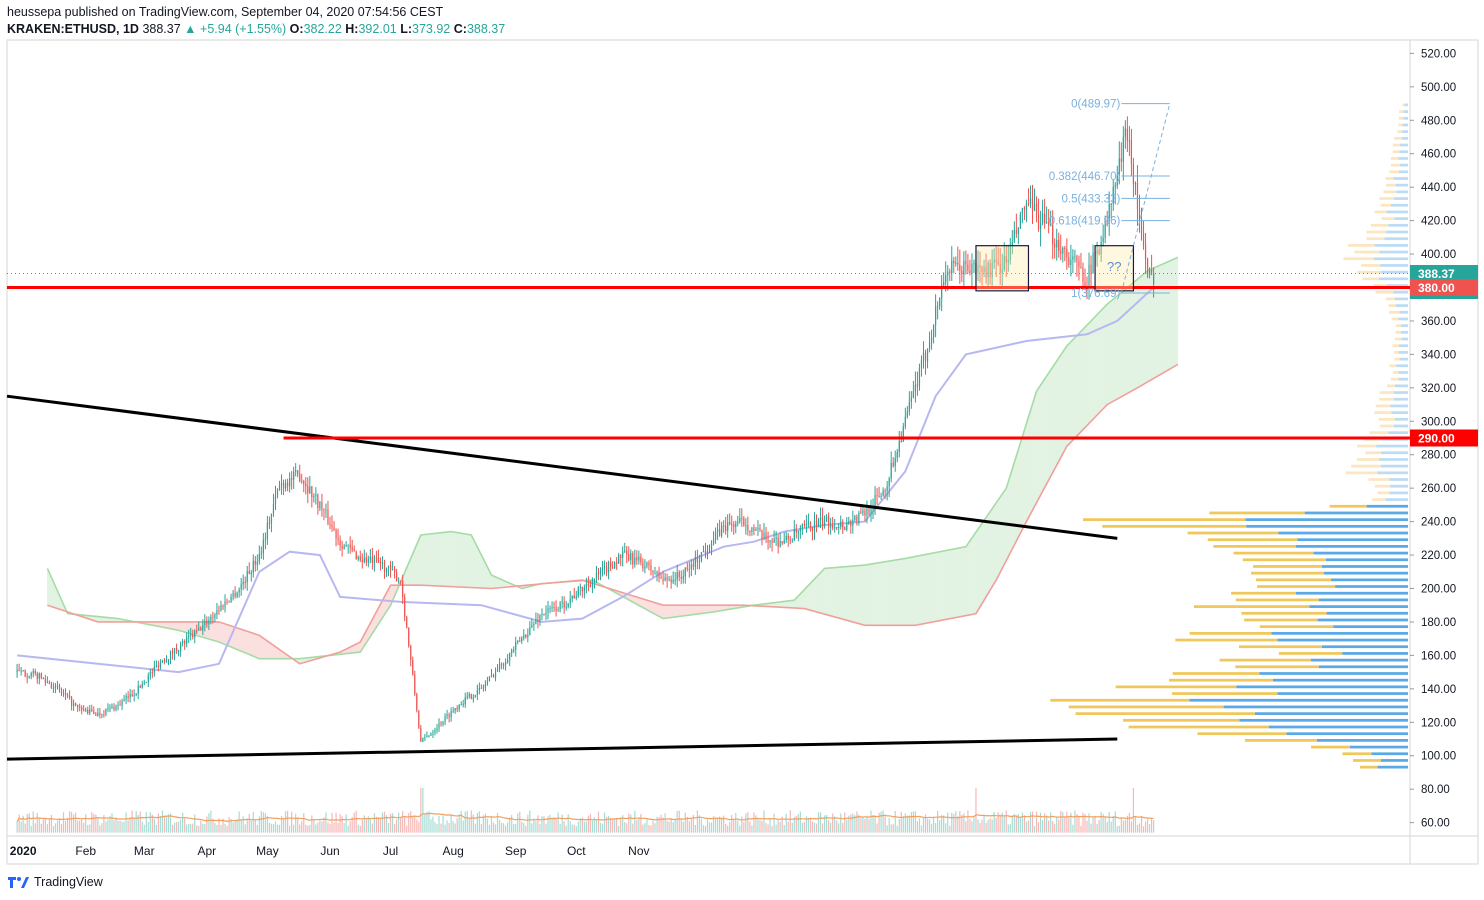 The width and height of the screenshot is (1484, 900). Describe the element at coordinates (1120, 700) in the screenshot. I see `volume-profile-down-bar` at that location.